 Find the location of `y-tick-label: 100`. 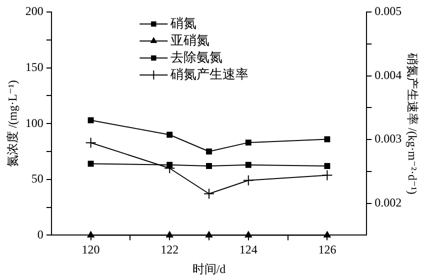

y-tick-label: 100 is located at coordinates (34, 123).